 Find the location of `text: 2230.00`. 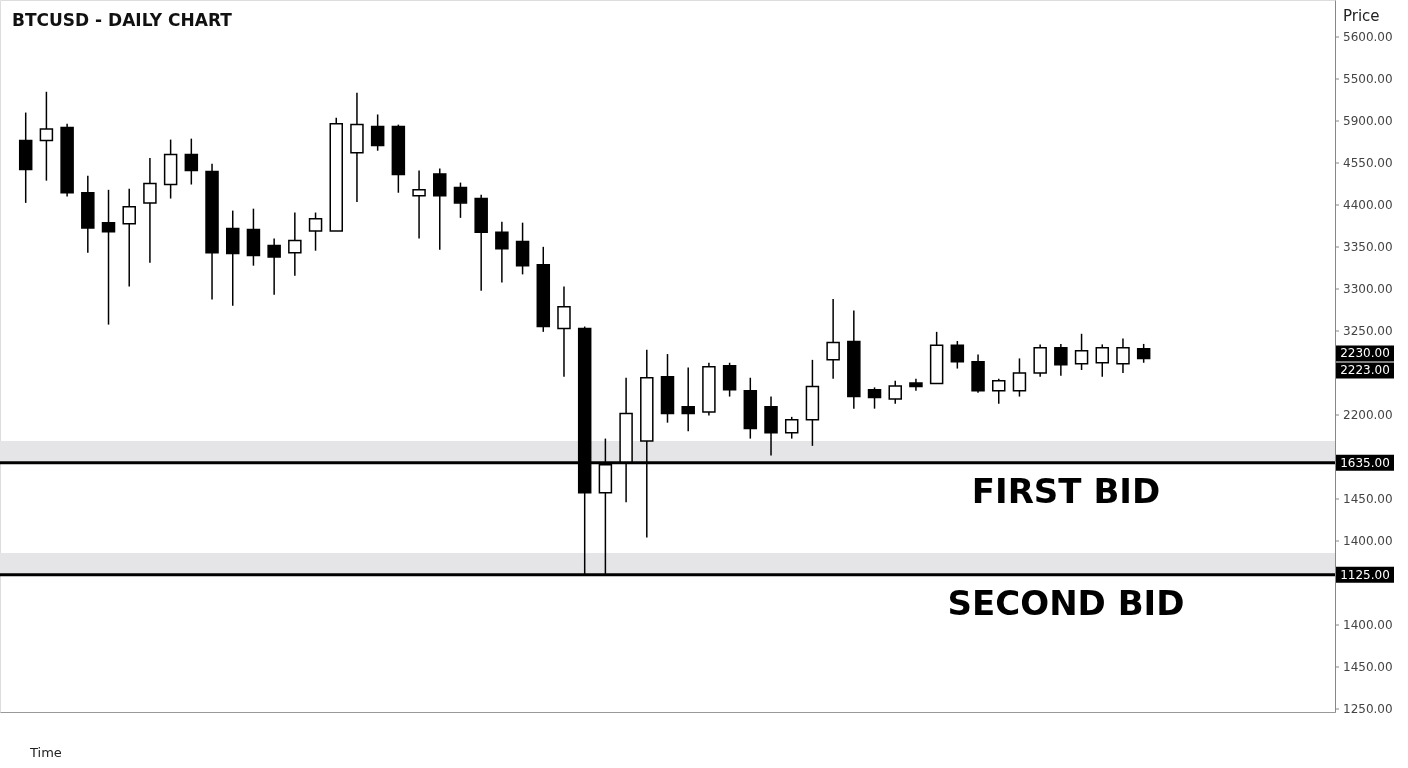

text: 2230.00 is located at coordinates (1365, 353).